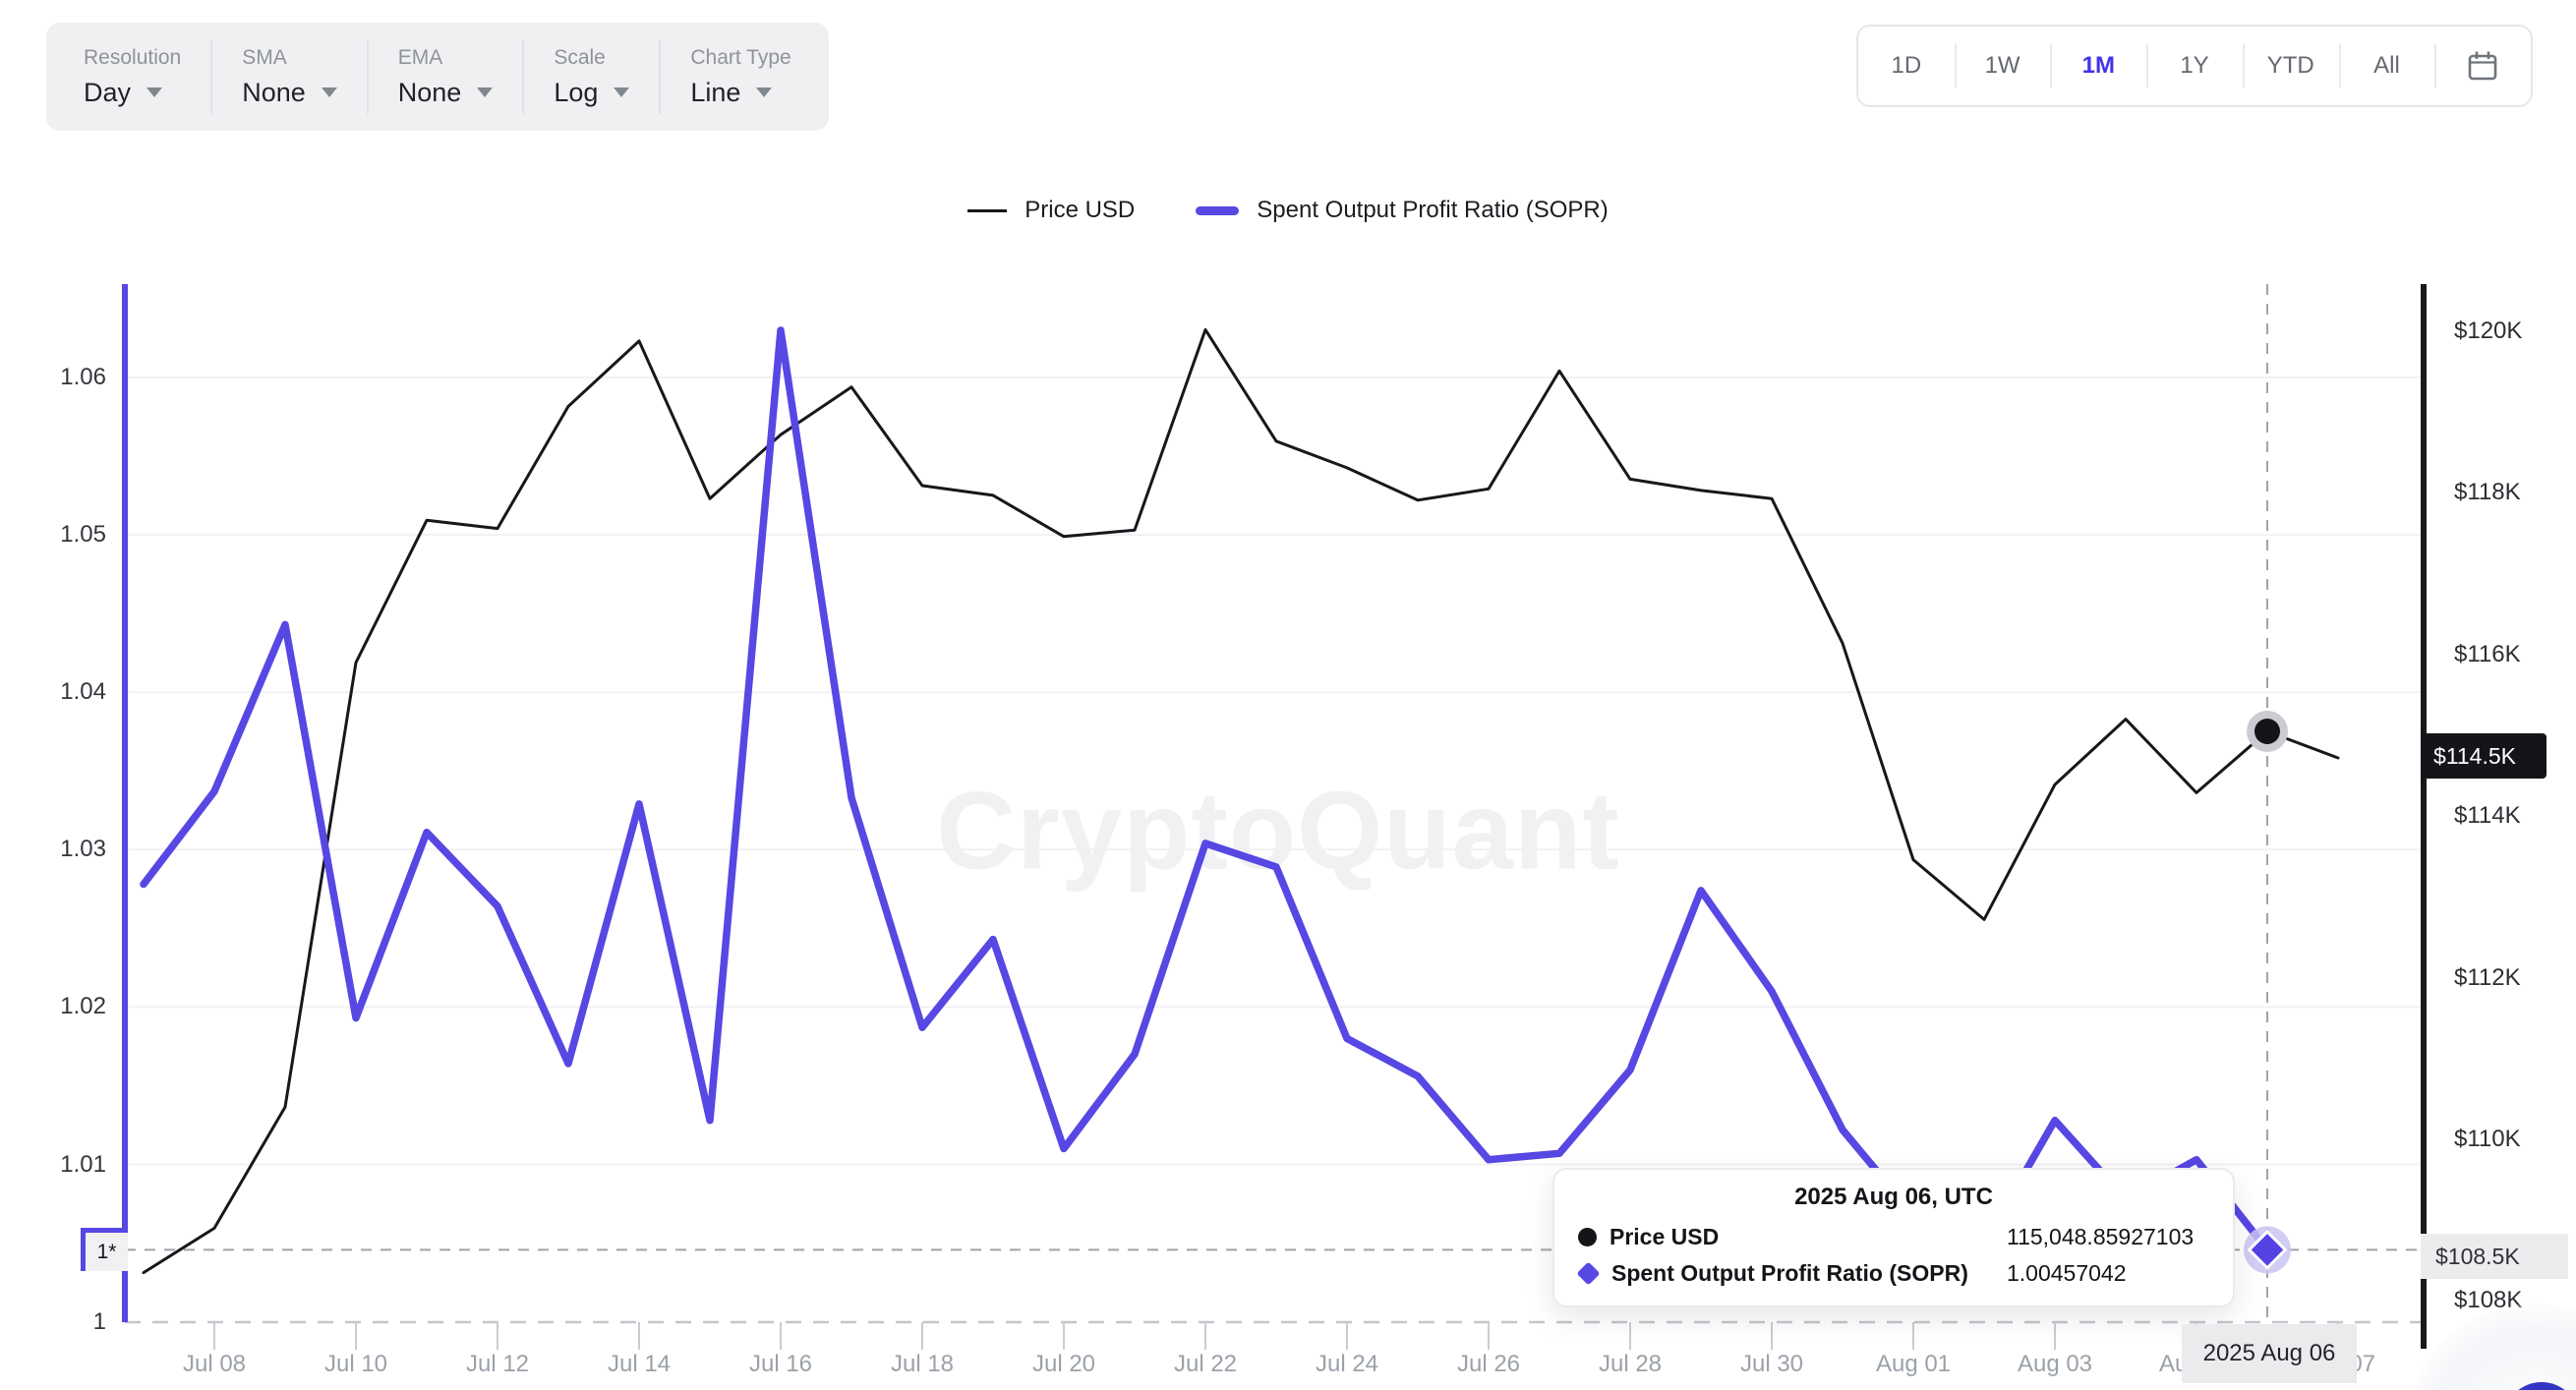 This screenshot has height=1390, width=2576. I want to click on range-1m-button: 1M, so click(2098, 66).